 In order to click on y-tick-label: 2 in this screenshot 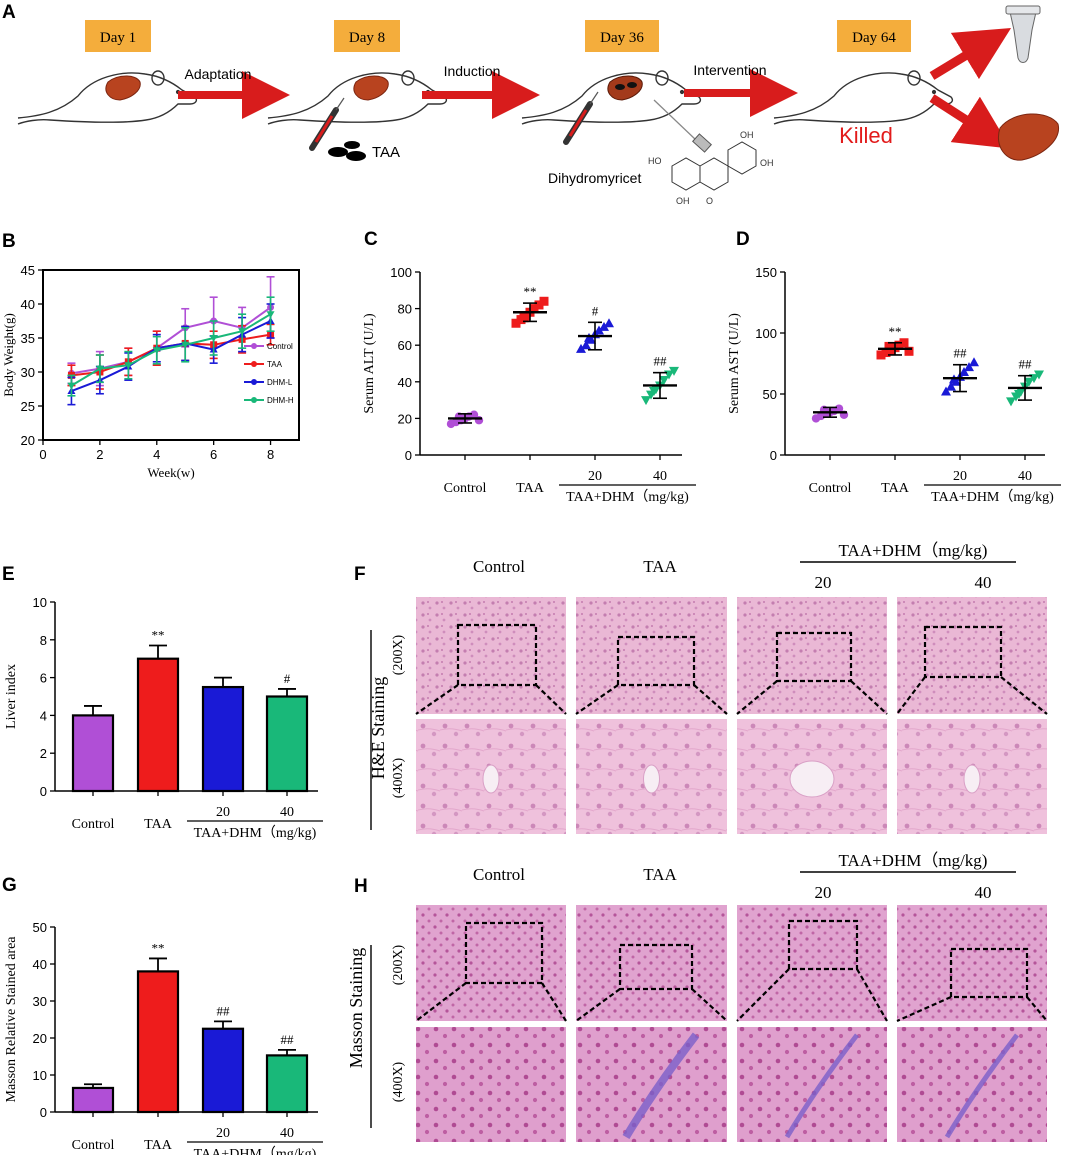, I will do `click(43, 753)`.